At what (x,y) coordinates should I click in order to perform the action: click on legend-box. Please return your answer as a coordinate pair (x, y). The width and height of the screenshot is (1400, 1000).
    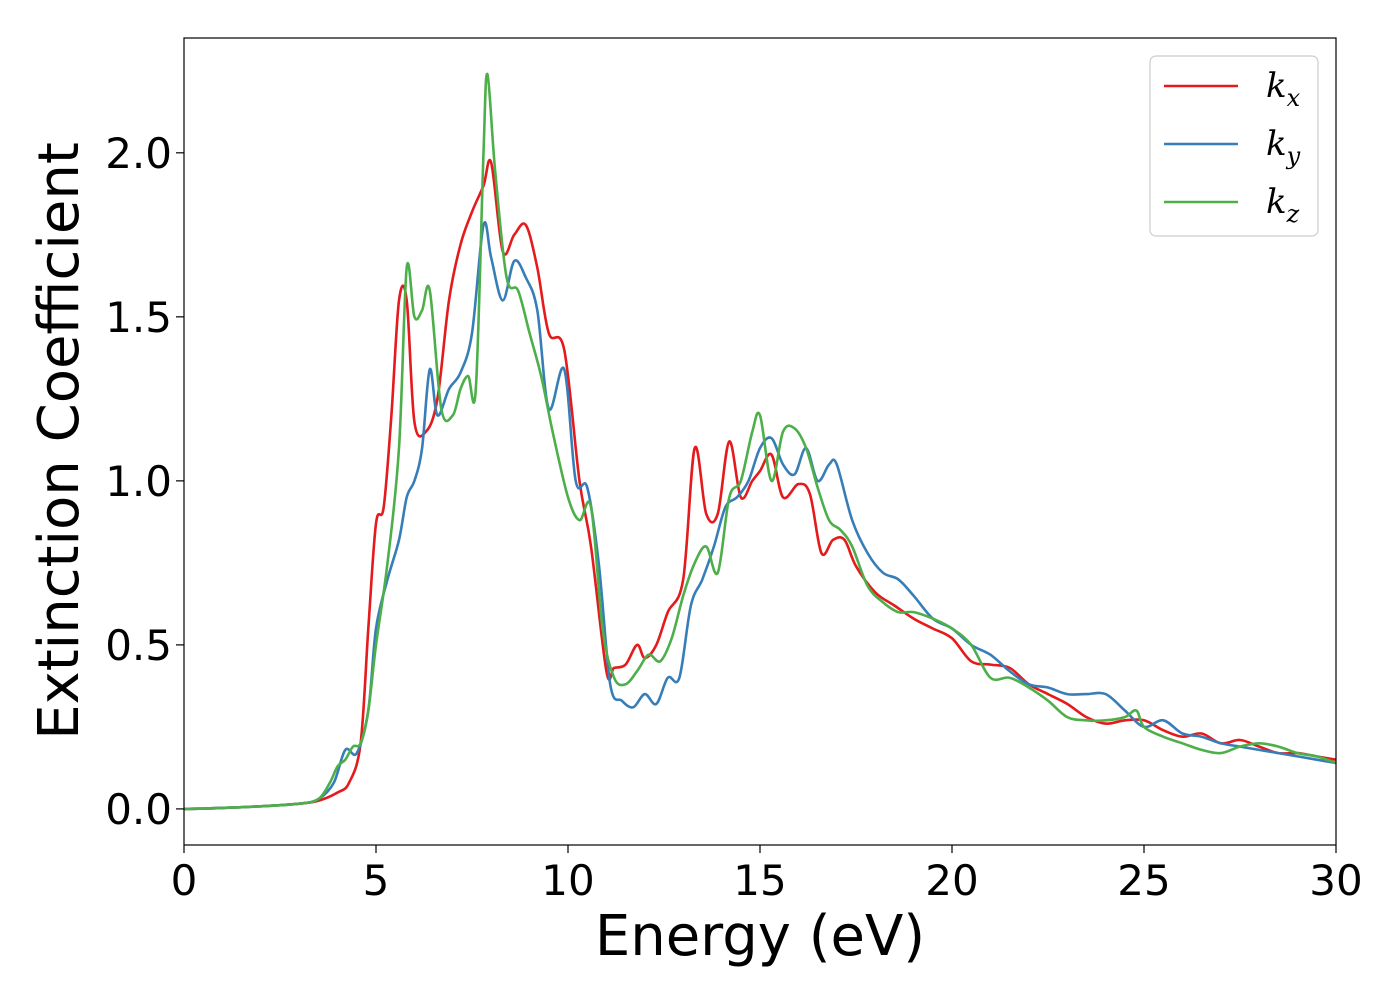
    Looking at the image, I should click on (1234, 146).